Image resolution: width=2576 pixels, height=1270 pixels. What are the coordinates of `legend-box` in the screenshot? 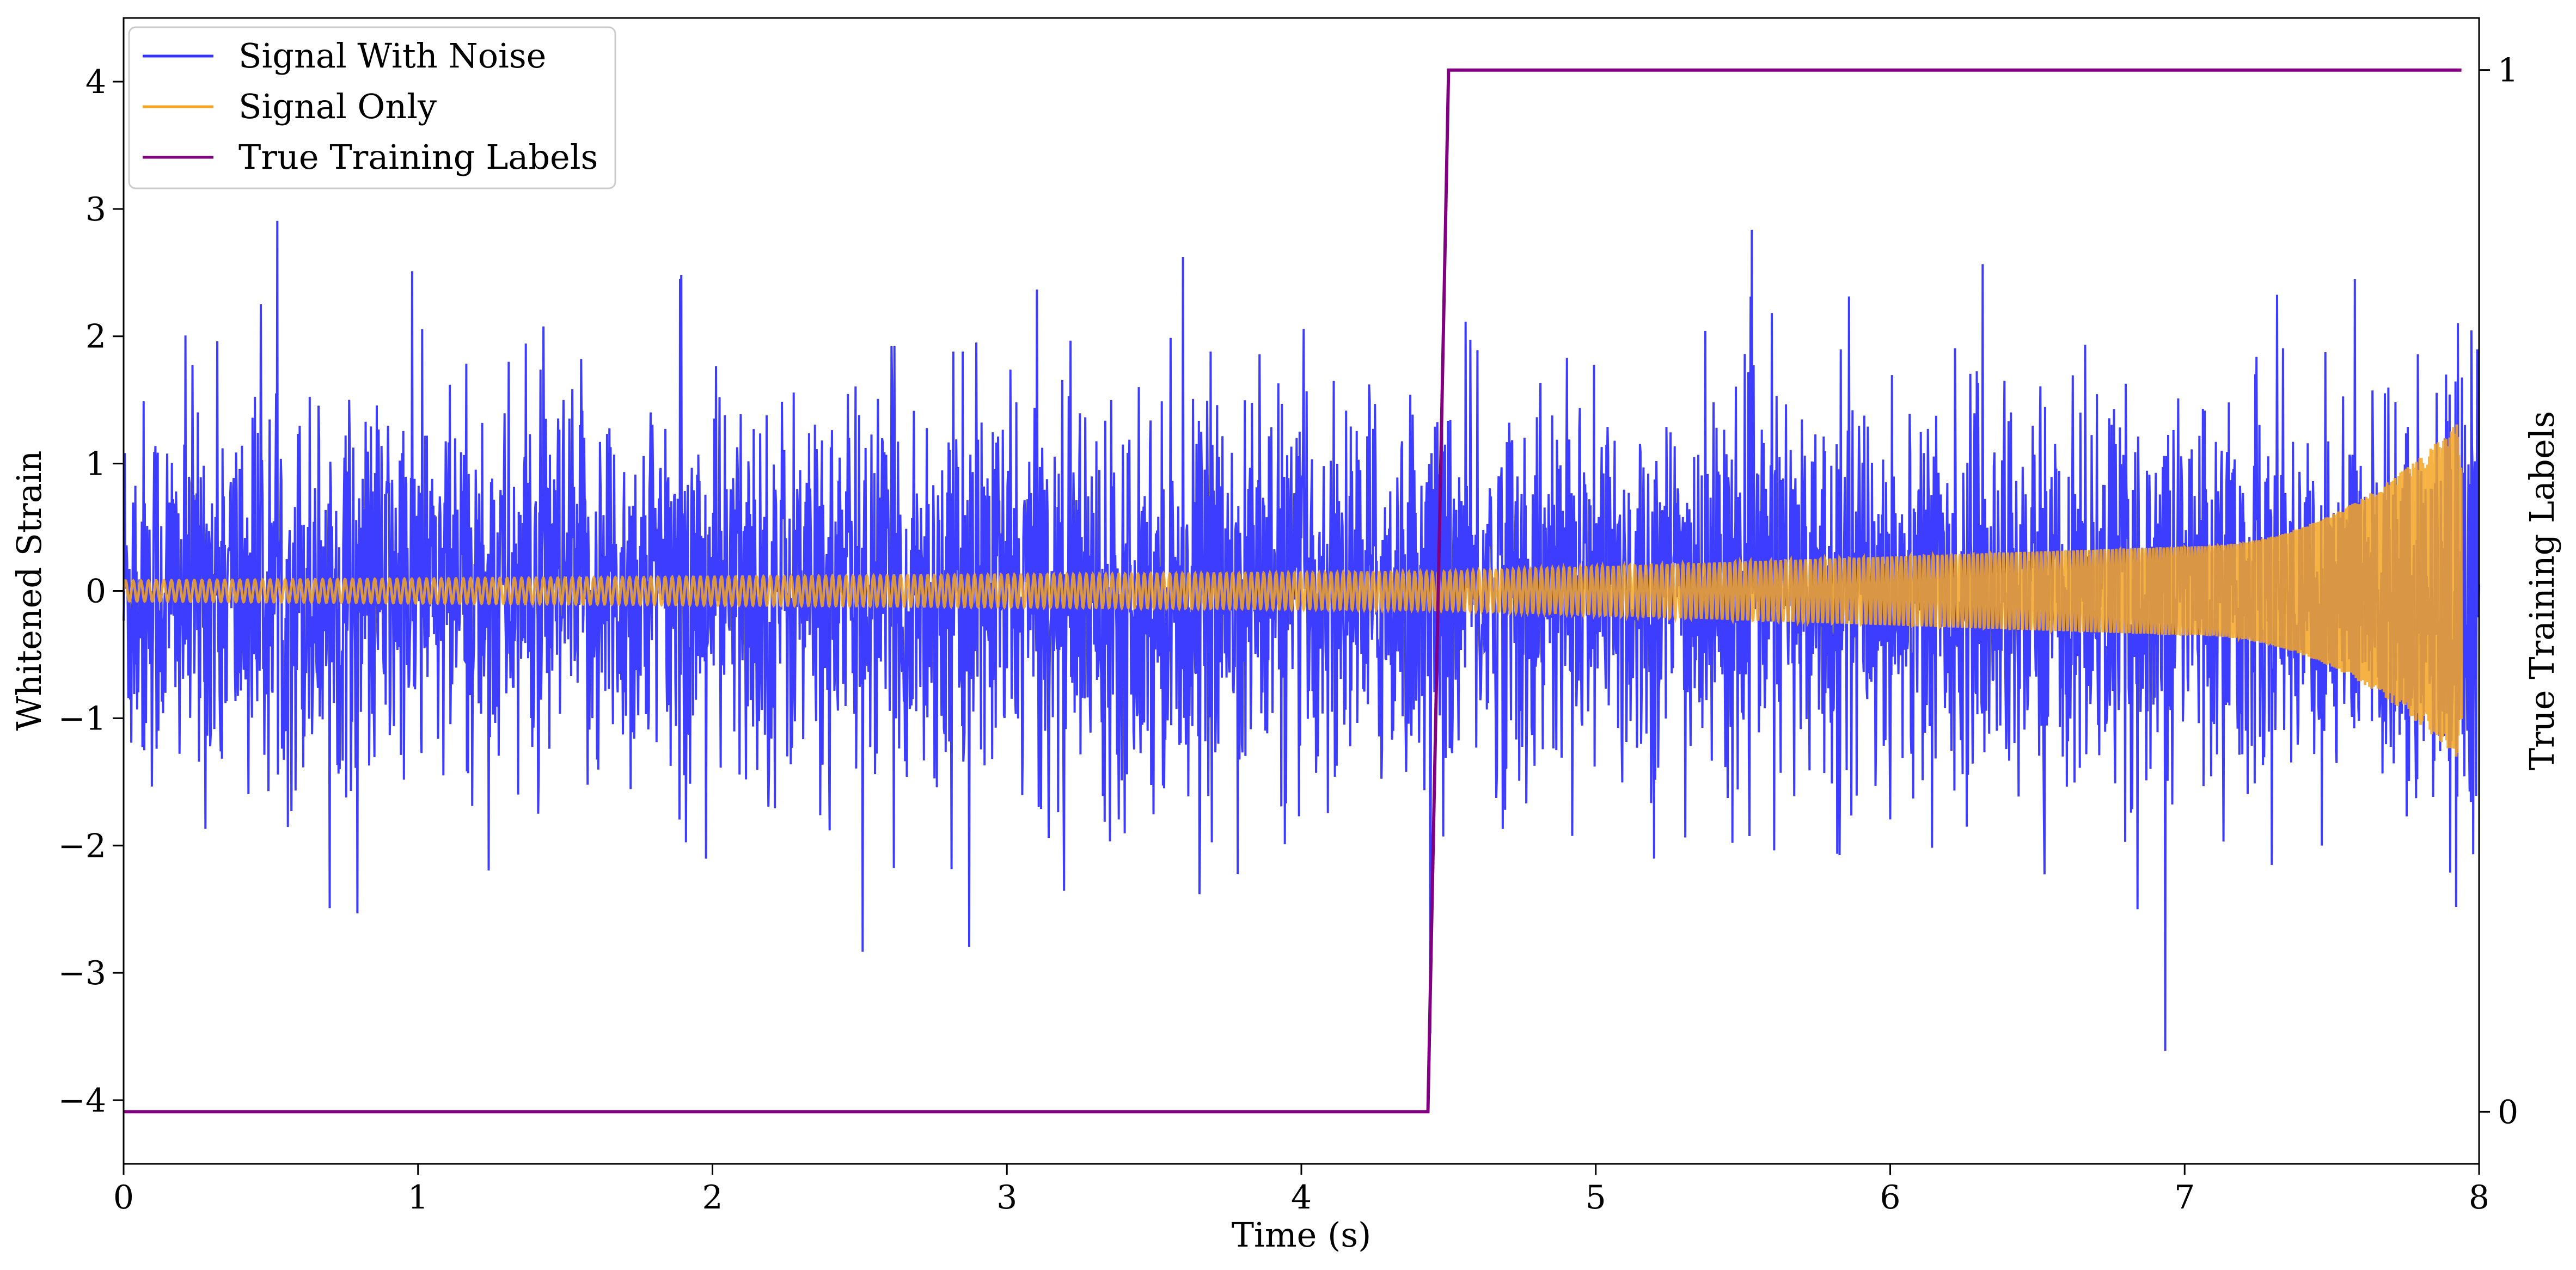 It's located at (372, 107).